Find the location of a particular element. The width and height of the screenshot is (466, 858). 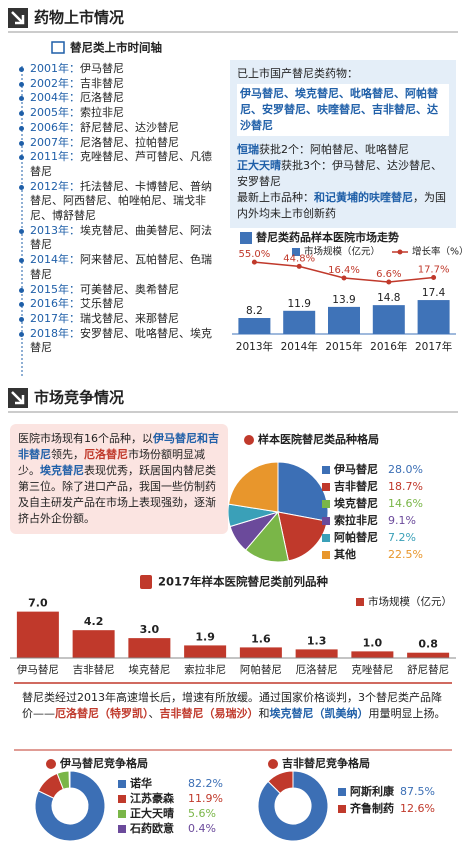

value-label: 4.2 is located at coordinates (94, 621).